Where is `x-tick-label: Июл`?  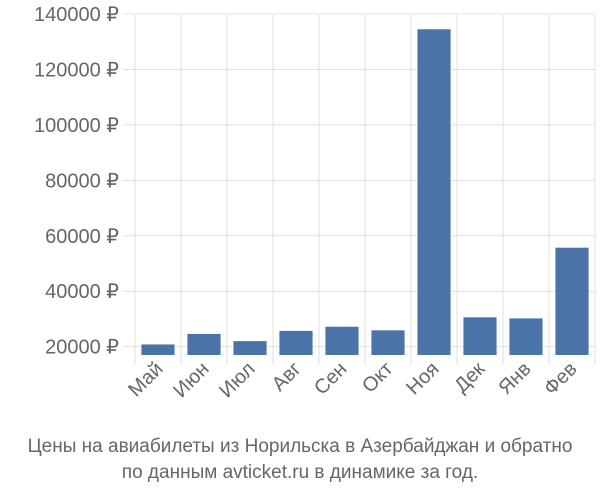 x-tick-label: Июл is located at coordinates (237, 380).